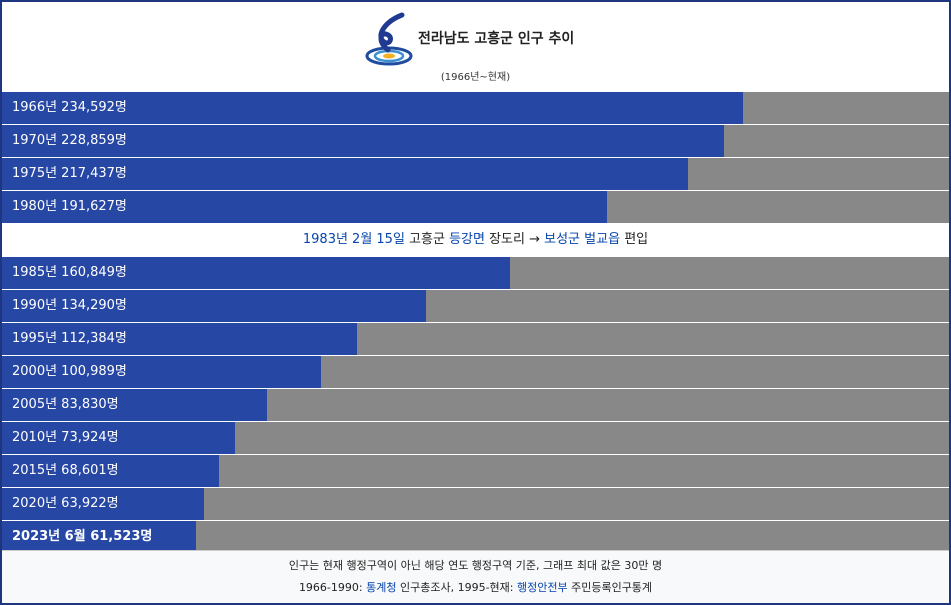 The image size is (951, 605). Describe the element at coordinates (353, 239) in the screenshot. I see `link: 1983년 2월 15일` at that location.